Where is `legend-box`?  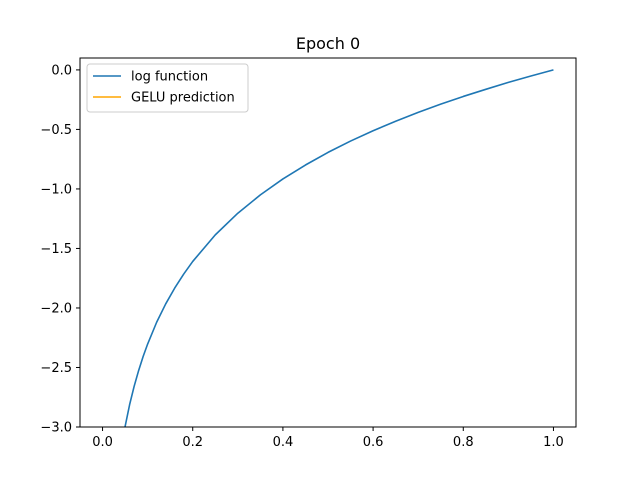 legend-box is located at coordinates (167, 88).